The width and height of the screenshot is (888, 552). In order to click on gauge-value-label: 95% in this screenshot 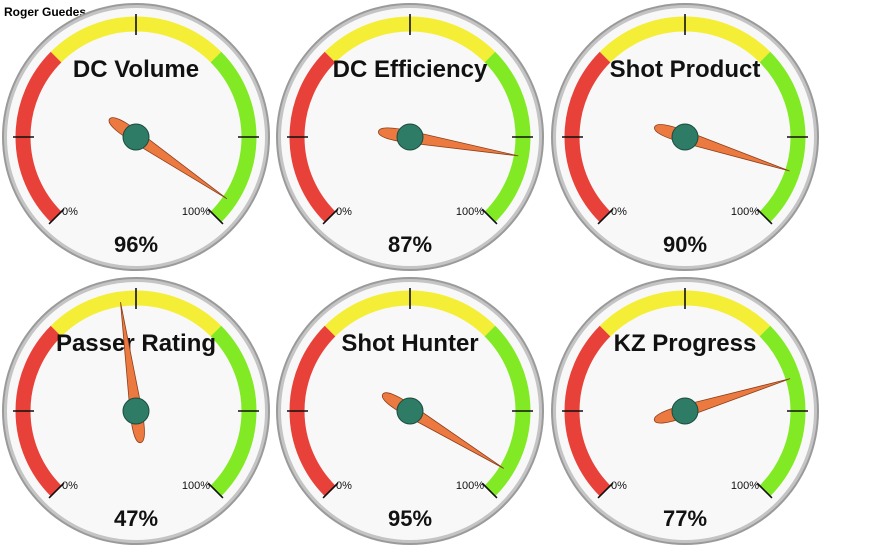, I will do `click(410, 518)`.